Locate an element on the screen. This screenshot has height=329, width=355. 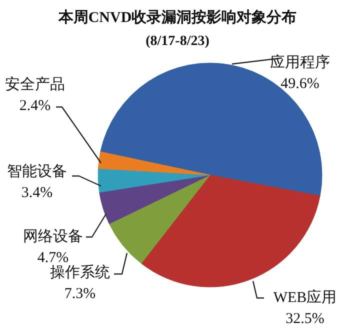
chart-subtitle: (8/17-8/23) is located at coordinates (178, 41).